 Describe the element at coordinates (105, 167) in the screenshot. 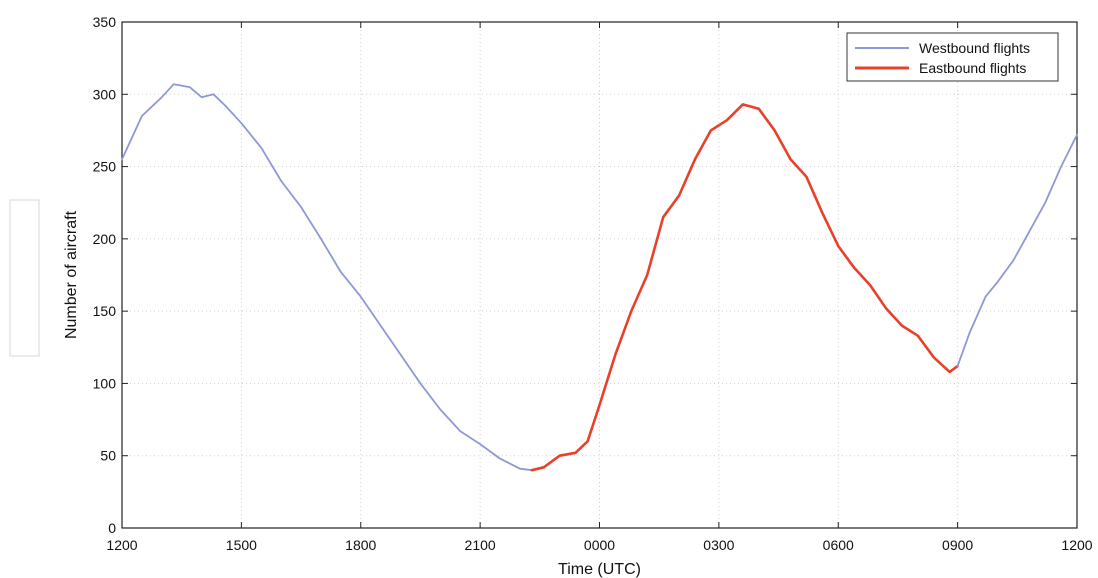

I see `y-tick-label: 250` at that location.